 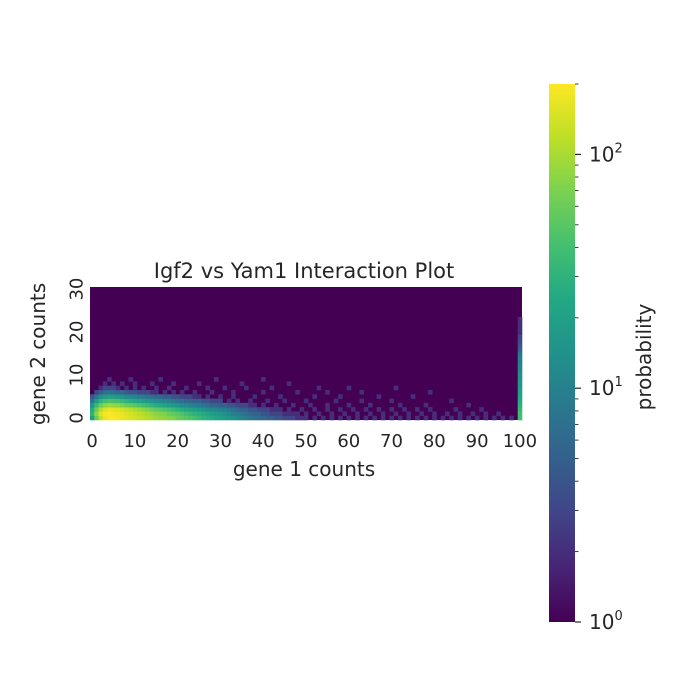 What do you see at coordinates (304, 271) in the screenshot?
I see `chart-title: Igf2 vs Yam1 Interaction Plot` at bounding box center [304, 271].